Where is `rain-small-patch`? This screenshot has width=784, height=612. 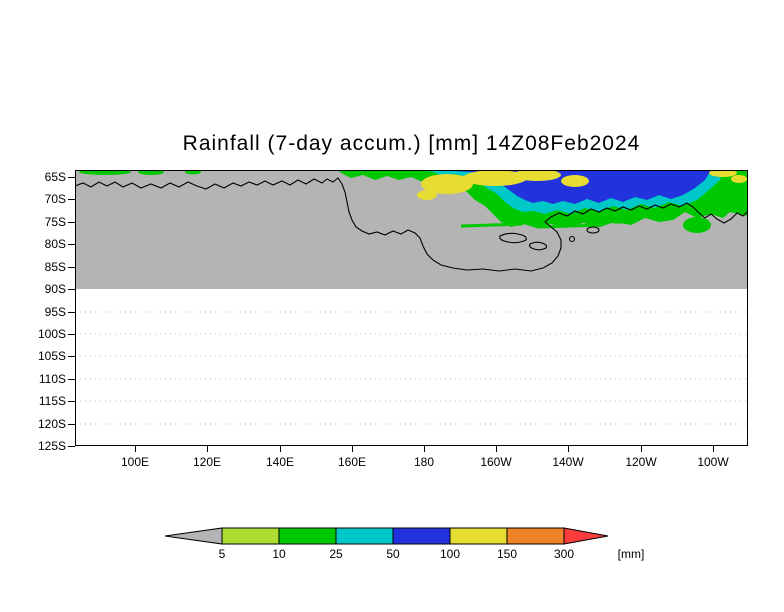
rain-small-patch is located at coordinates (697, 225).